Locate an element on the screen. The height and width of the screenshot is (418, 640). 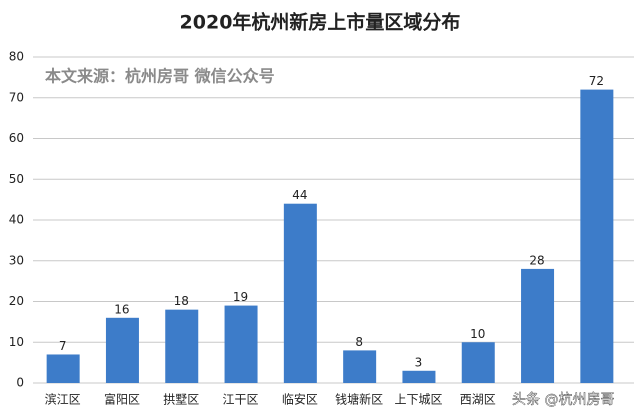
watermark: 头条 @杭州房哥 is located at coordinates (563, 399).